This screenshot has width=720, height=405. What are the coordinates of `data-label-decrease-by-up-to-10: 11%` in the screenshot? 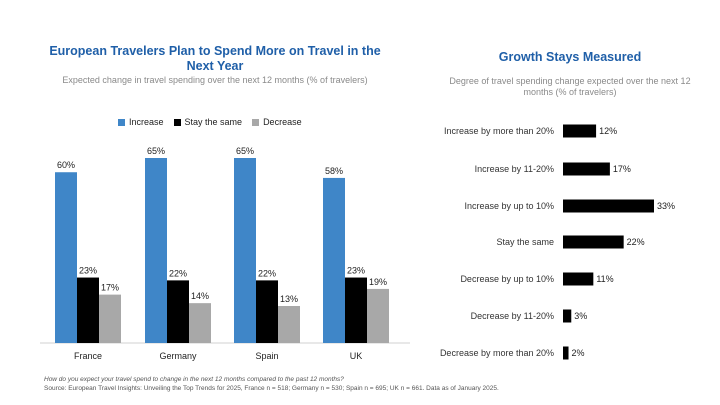 It's located at (604, 279).